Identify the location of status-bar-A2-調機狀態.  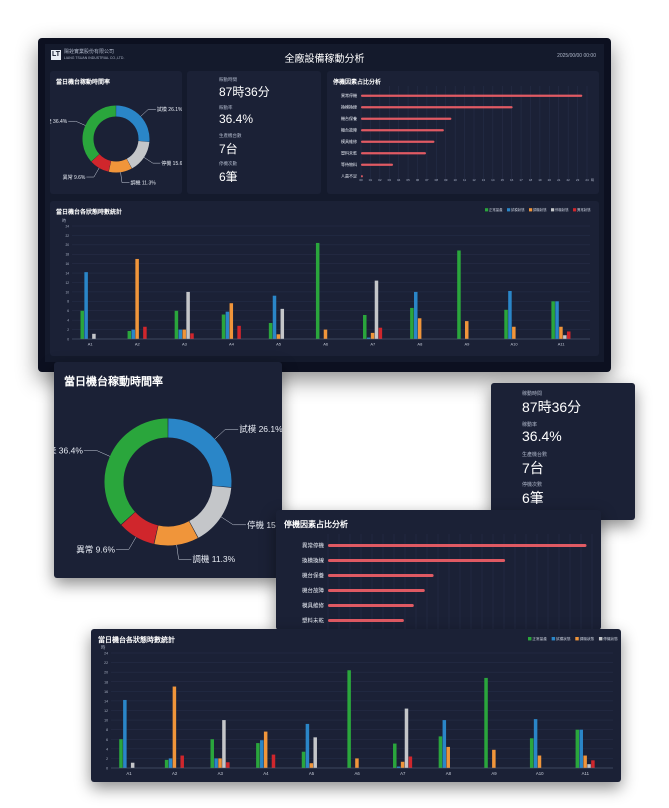
(137, 298).